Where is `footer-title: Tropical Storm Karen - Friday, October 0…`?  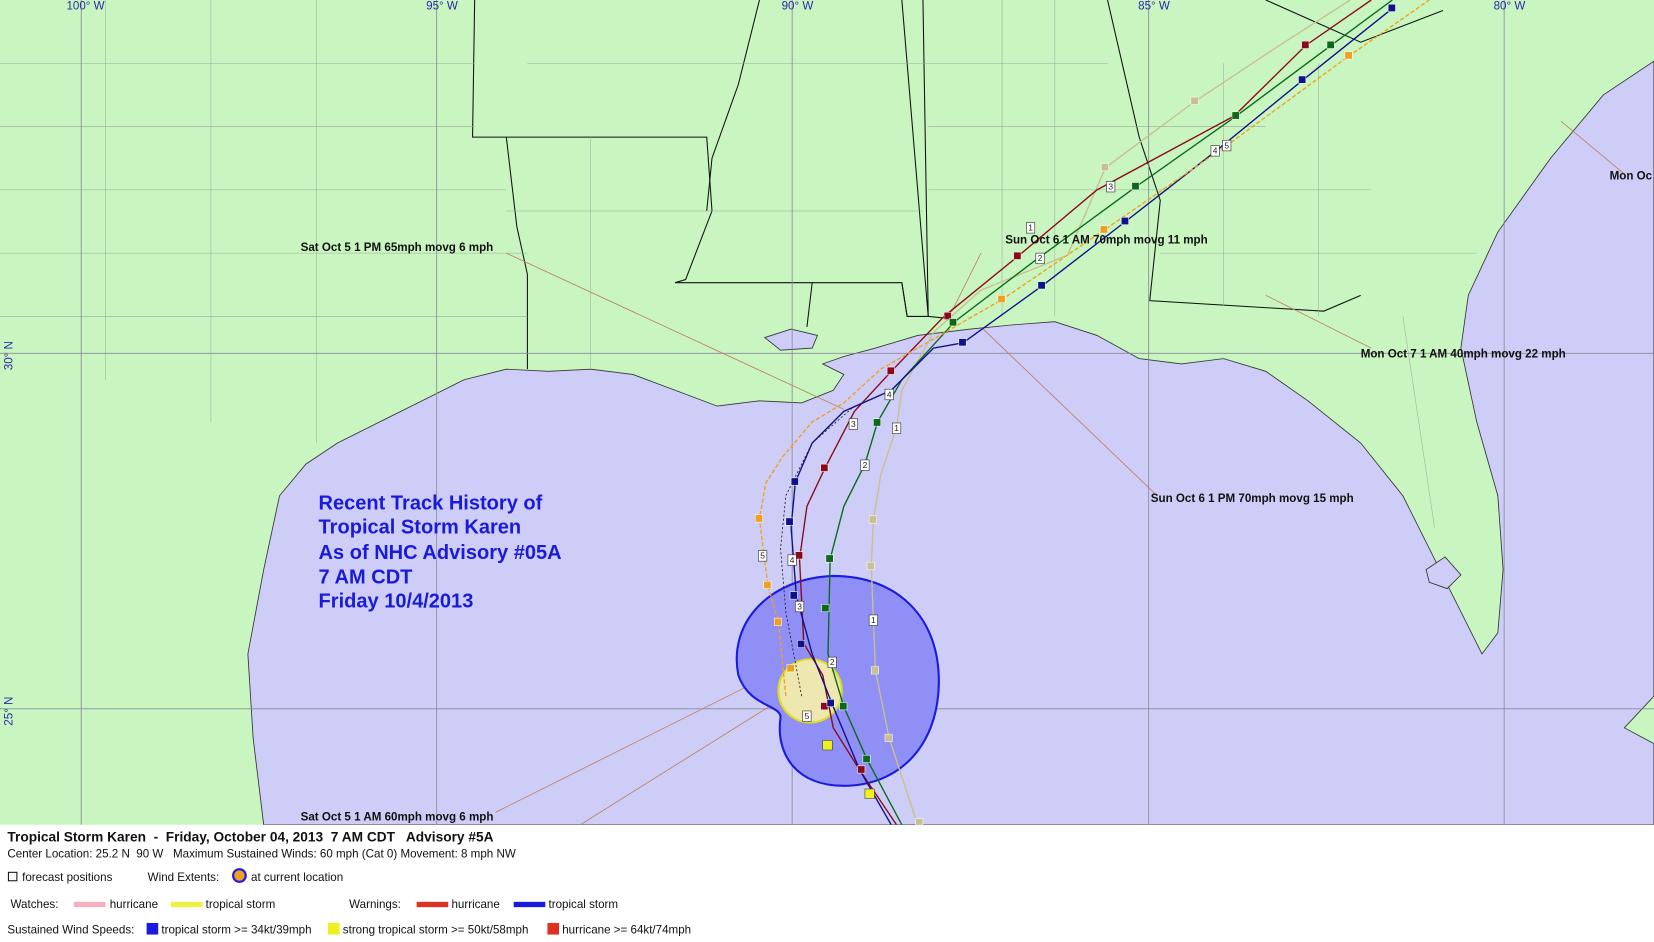 footer-title: Tropical Storm Karen - Friday, October 0… is located at coordinates (250, 837).